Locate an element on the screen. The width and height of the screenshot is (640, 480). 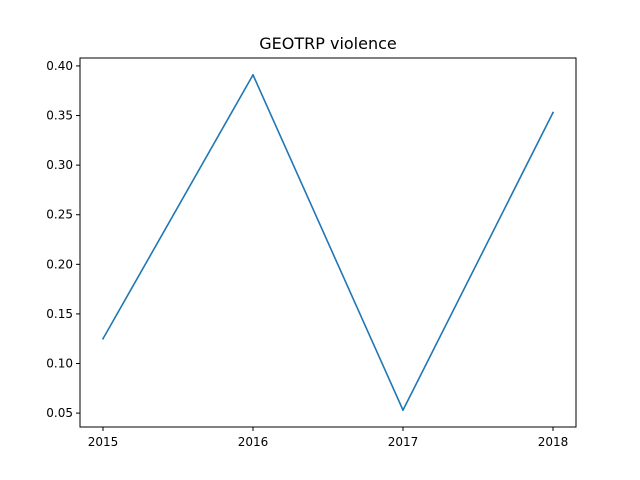
y-tick-label: 0.35 is located at coordinates (59, 116).